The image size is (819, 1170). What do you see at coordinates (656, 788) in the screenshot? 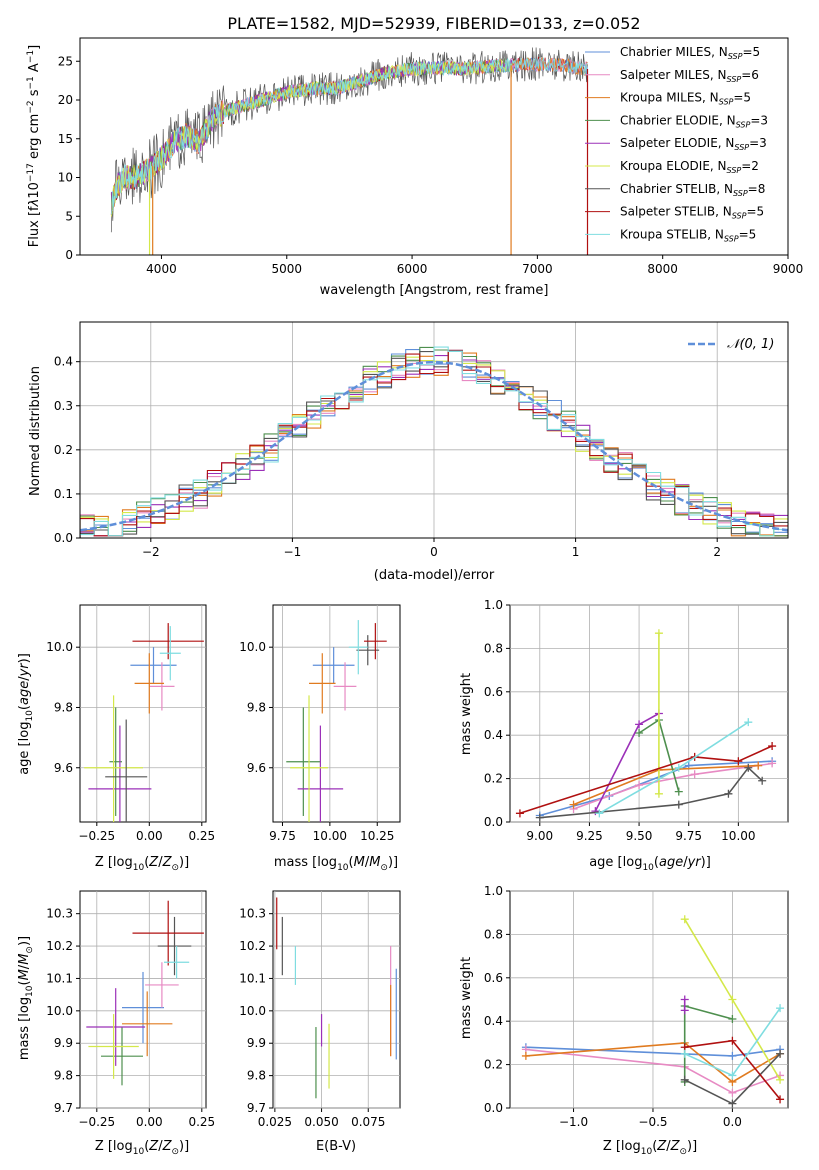
I see `age-weight-line` at bounding box center [656, 788].